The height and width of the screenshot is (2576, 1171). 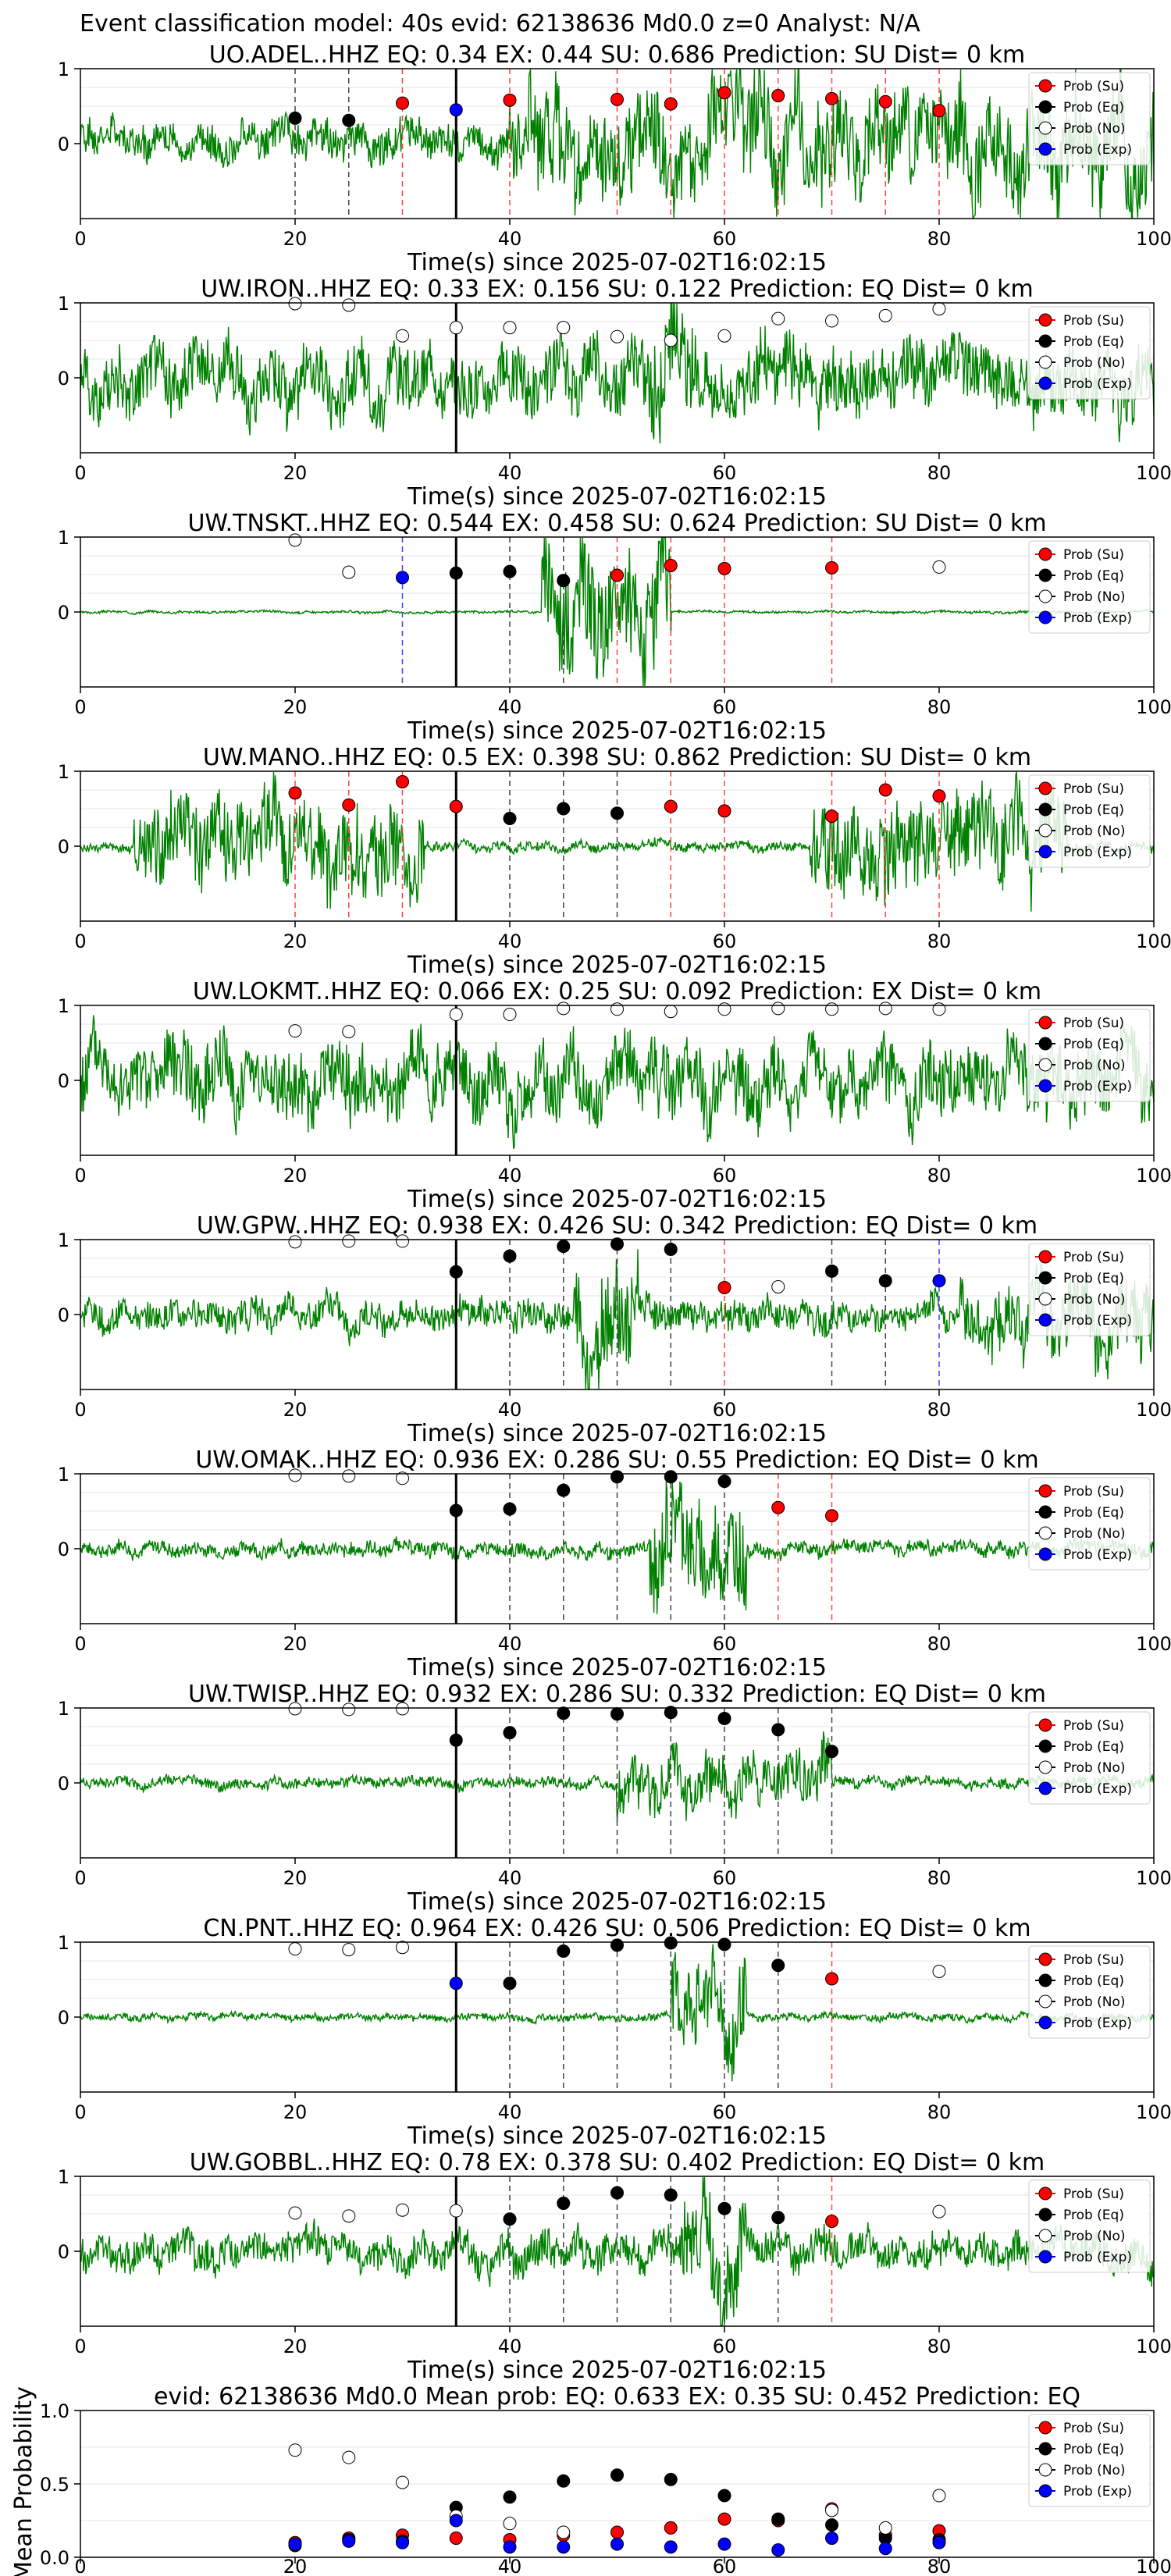 I want to click on waveform-trace, so click(x=617, y=144).